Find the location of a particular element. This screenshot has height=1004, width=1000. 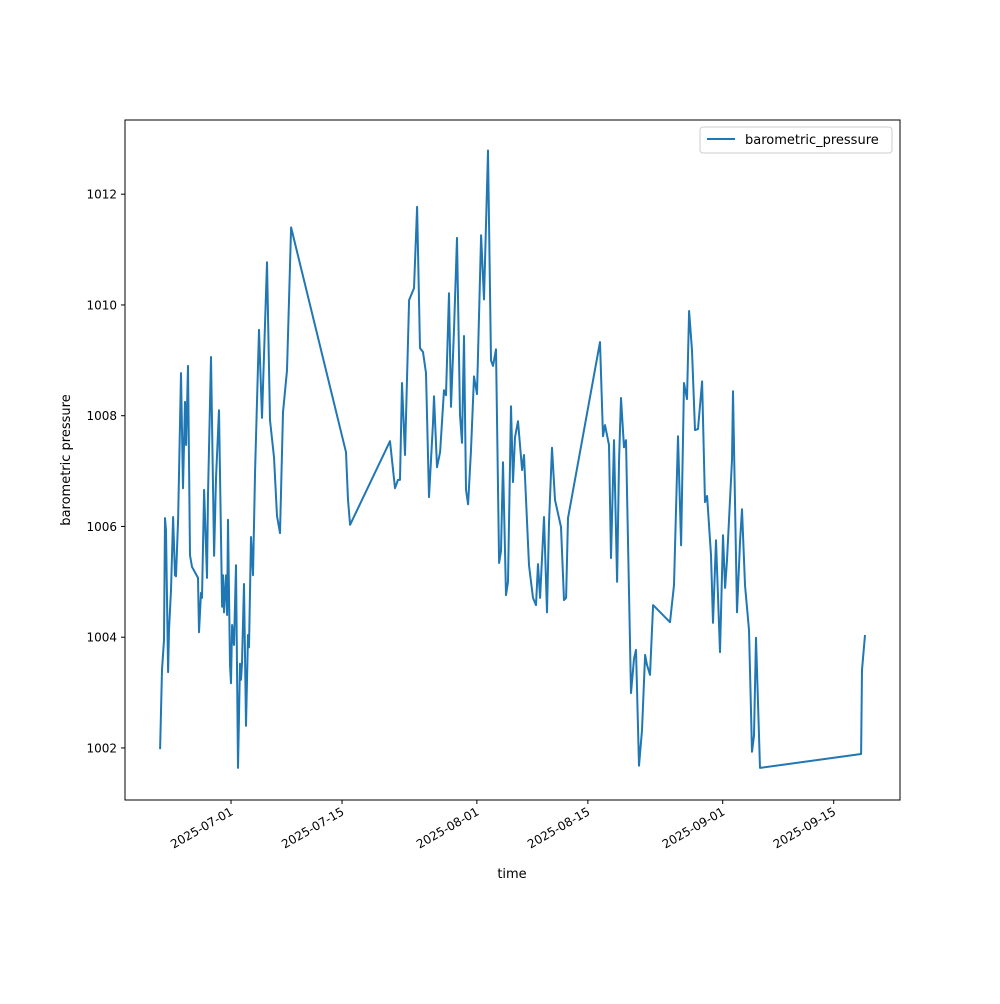

x-tick-label: 2025-07-01 is located at coordinates (201, 827).